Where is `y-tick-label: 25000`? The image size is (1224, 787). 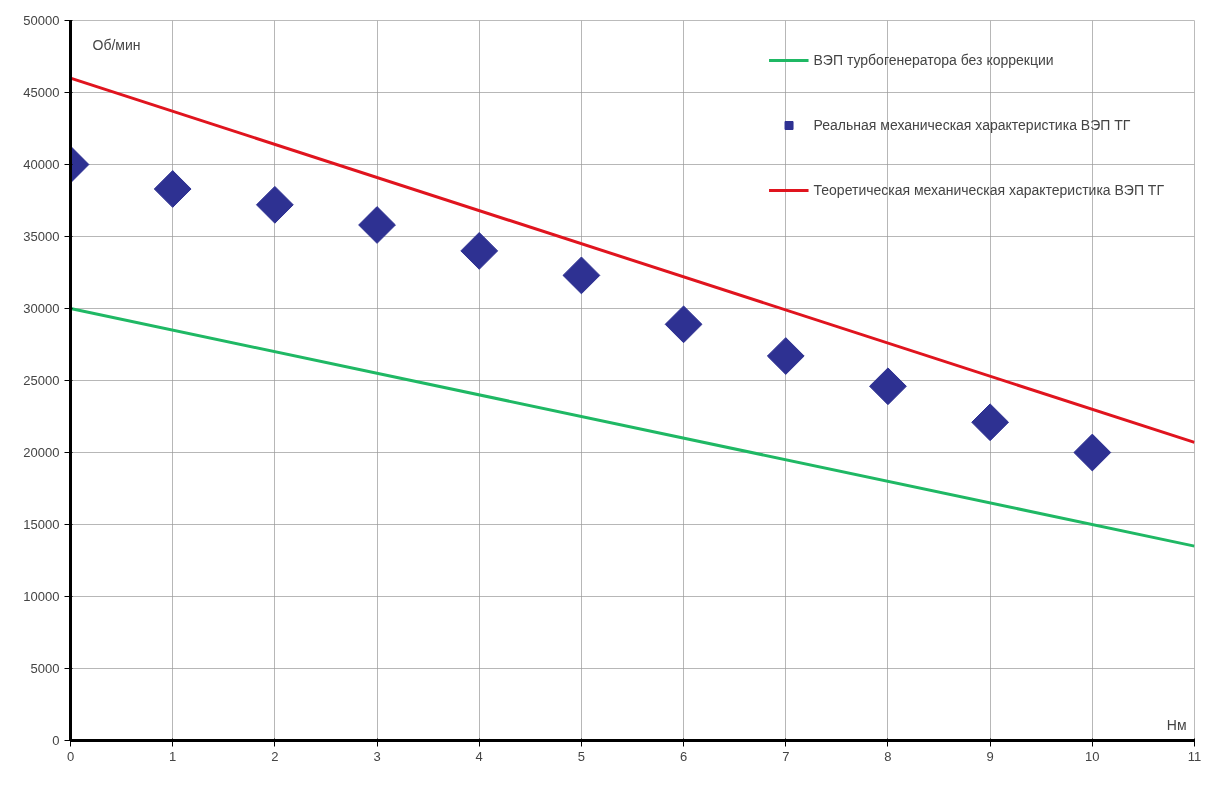 y-tick-label: 25000 is located at coordinates (41, 380).